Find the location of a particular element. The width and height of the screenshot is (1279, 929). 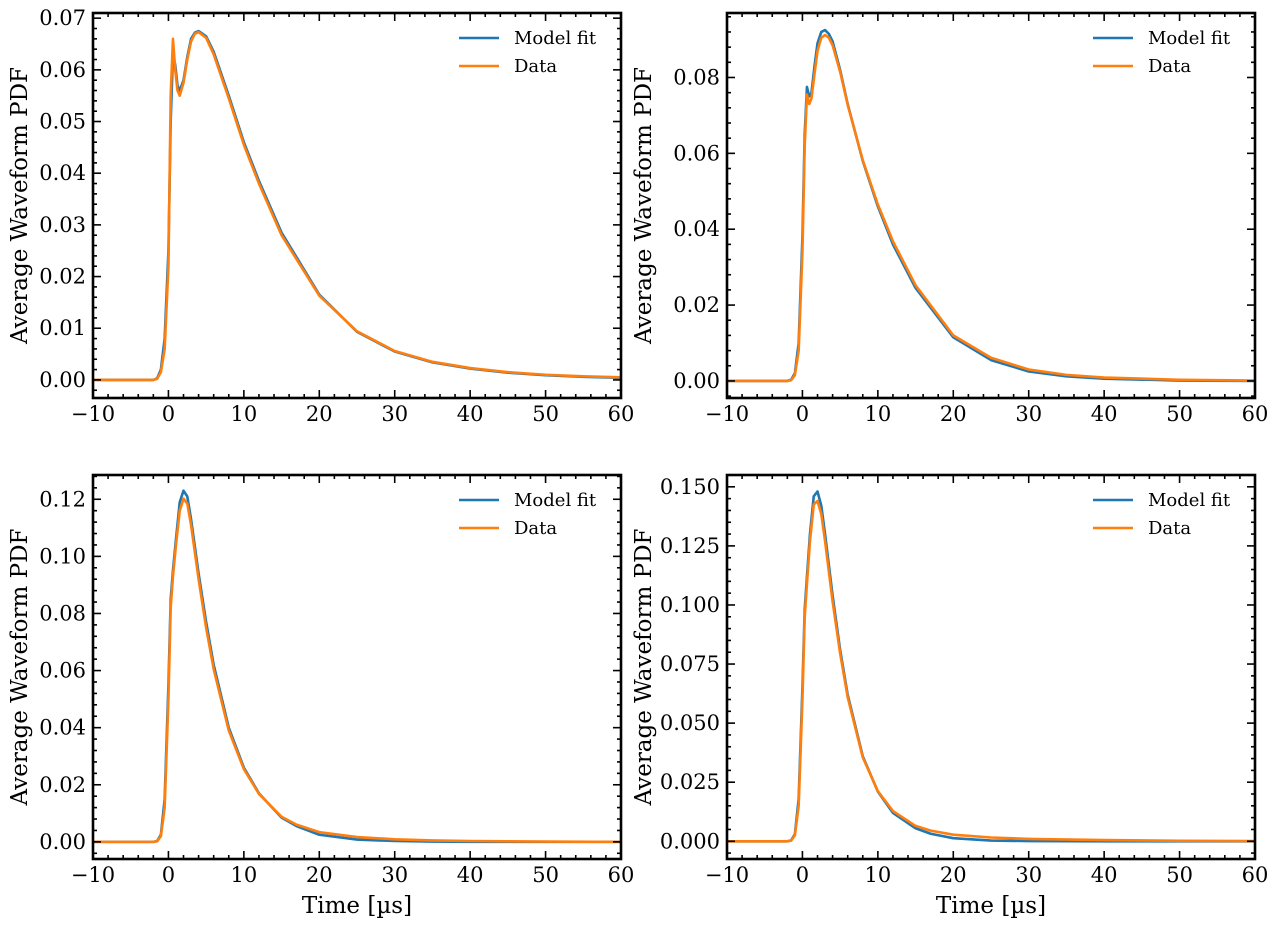

y-tick-label: 0.025 is located at coordinates (690, 782).